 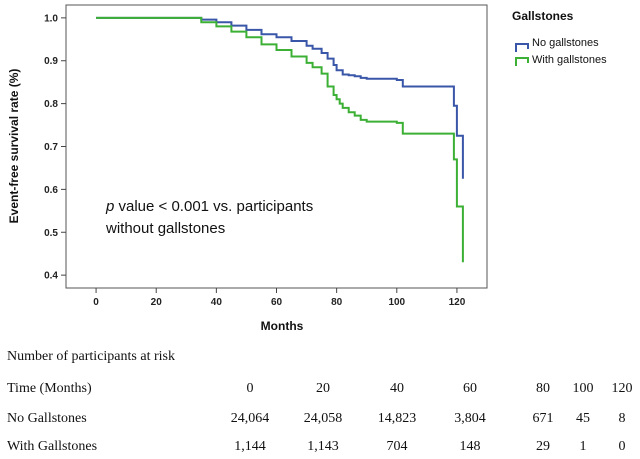 I want to click on y-tick-label: 0.5, so click(x=51, y=233).